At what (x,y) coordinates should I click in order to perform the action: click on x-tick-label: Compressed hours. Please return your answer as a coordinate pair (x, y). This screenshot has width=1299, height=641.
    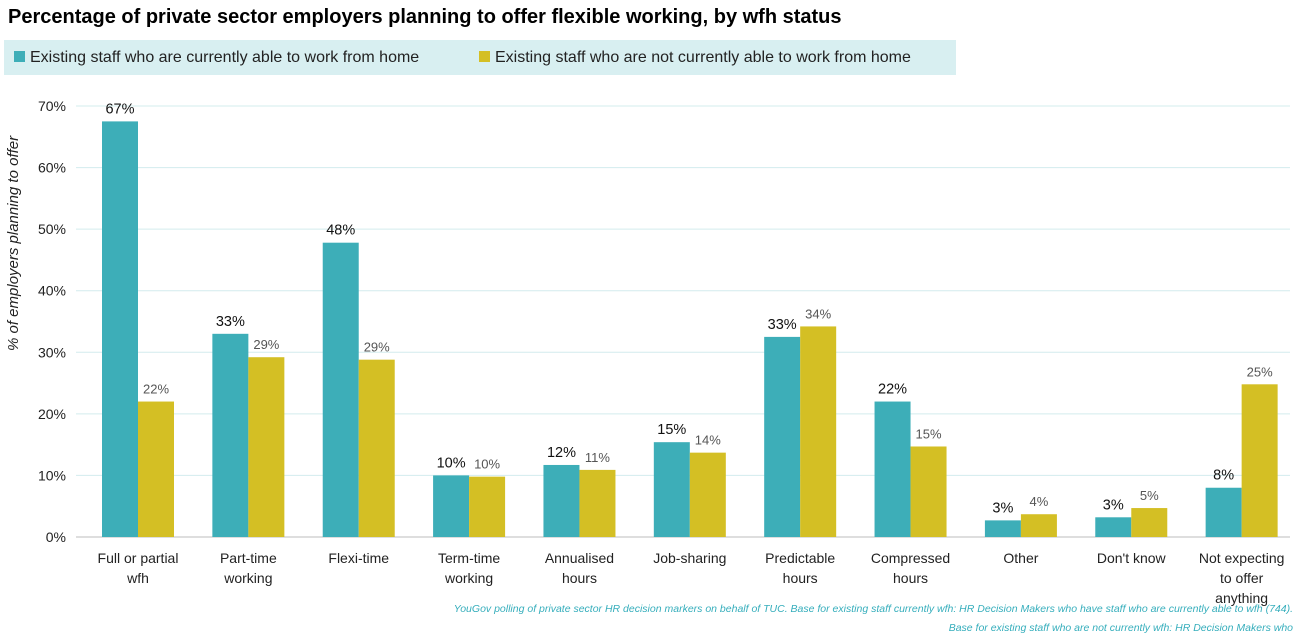
    Looking at the image, I should click on (910, 568).